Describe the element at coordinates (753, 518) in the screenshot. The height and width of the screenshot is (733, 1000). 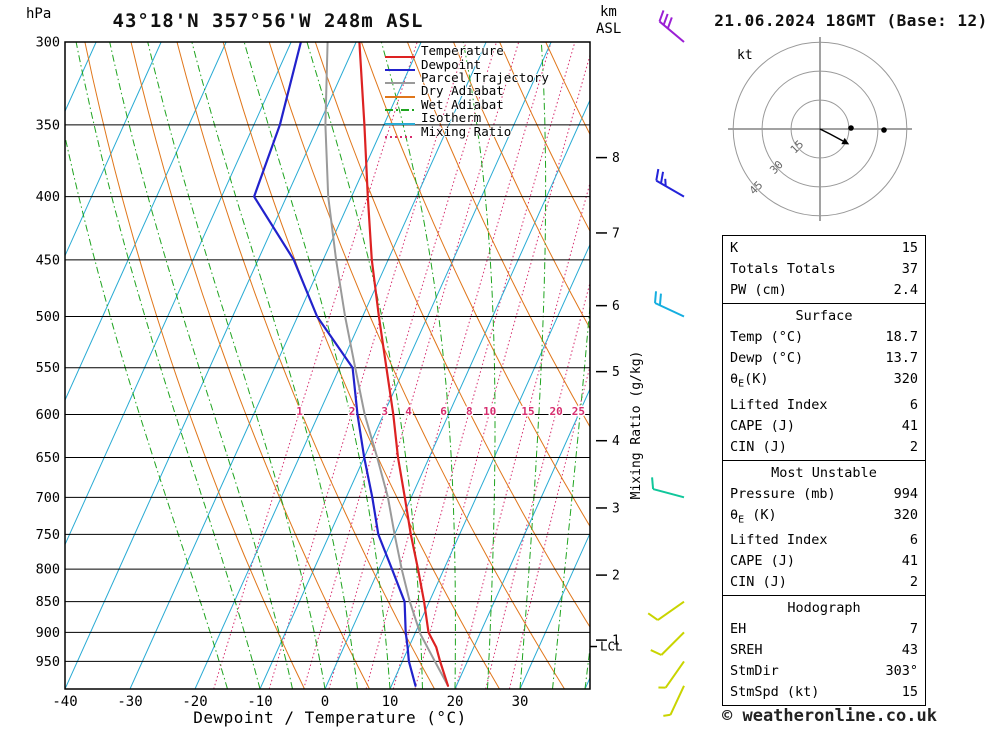
I see `row-label: θE (K)` at that location.